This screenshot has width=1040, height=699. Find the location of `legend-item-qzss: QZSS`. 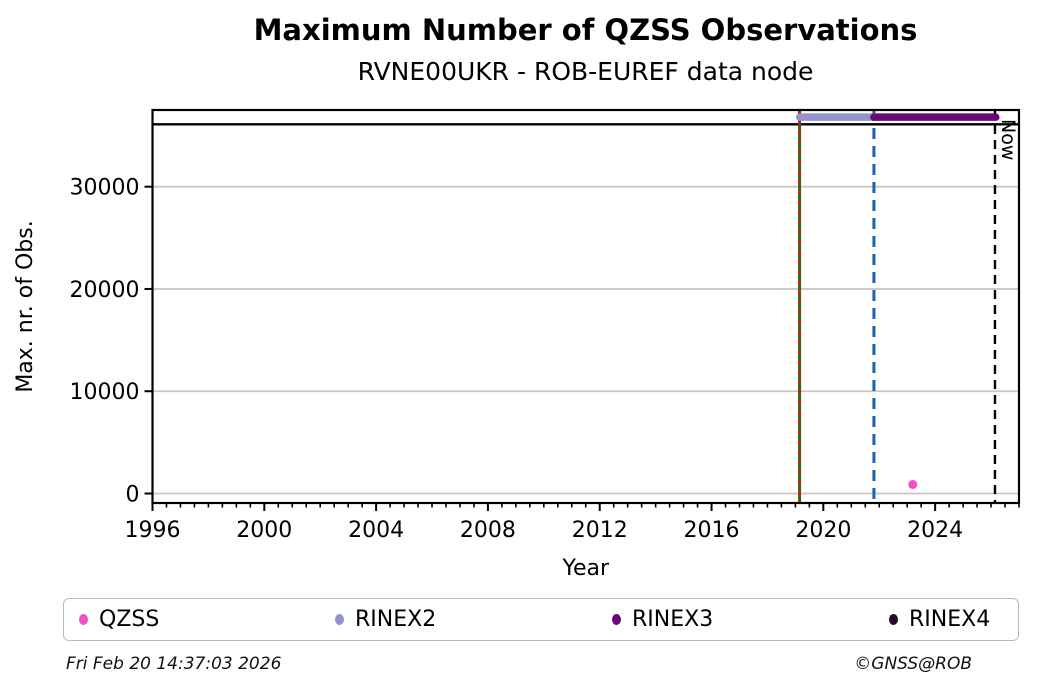

legend-item-qzss: QZSS is located at coordinates (119, 619).